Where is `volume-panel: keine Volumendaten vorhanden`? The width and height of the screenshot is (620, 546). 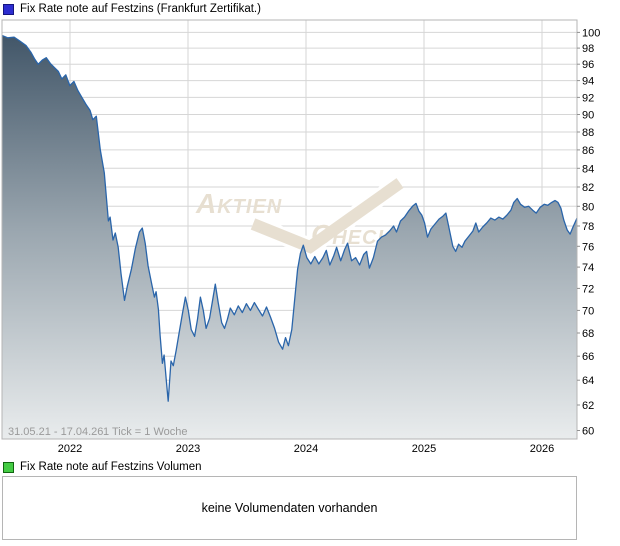 volume-panel: keine Volumendaten vorhanden is located at coordinates (289, 508).